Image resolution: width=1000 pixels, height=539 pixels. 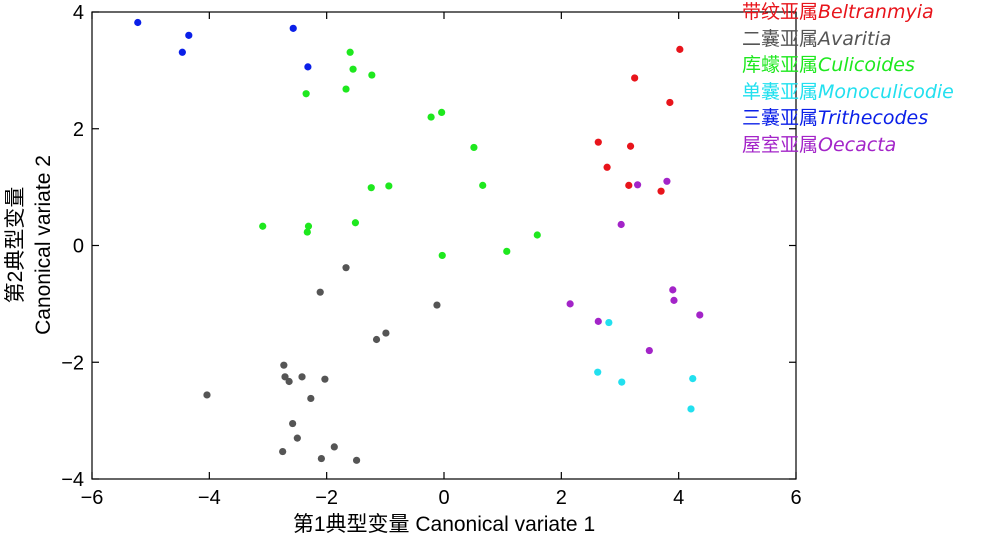 What do you see at coordinates (78, 13) in the screenshot?
I see `y-tick-label: 4` at bounding box center [78, 13].